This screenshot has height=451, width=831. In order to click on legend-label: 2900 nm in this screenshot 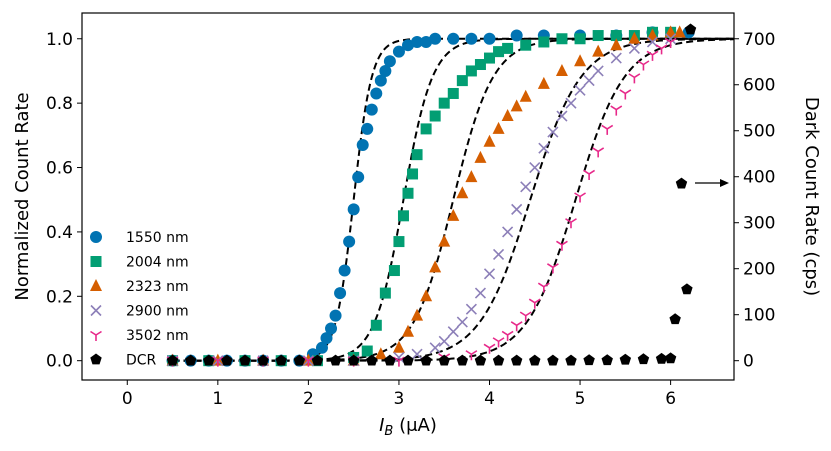, I will do `click(157, 312)`.